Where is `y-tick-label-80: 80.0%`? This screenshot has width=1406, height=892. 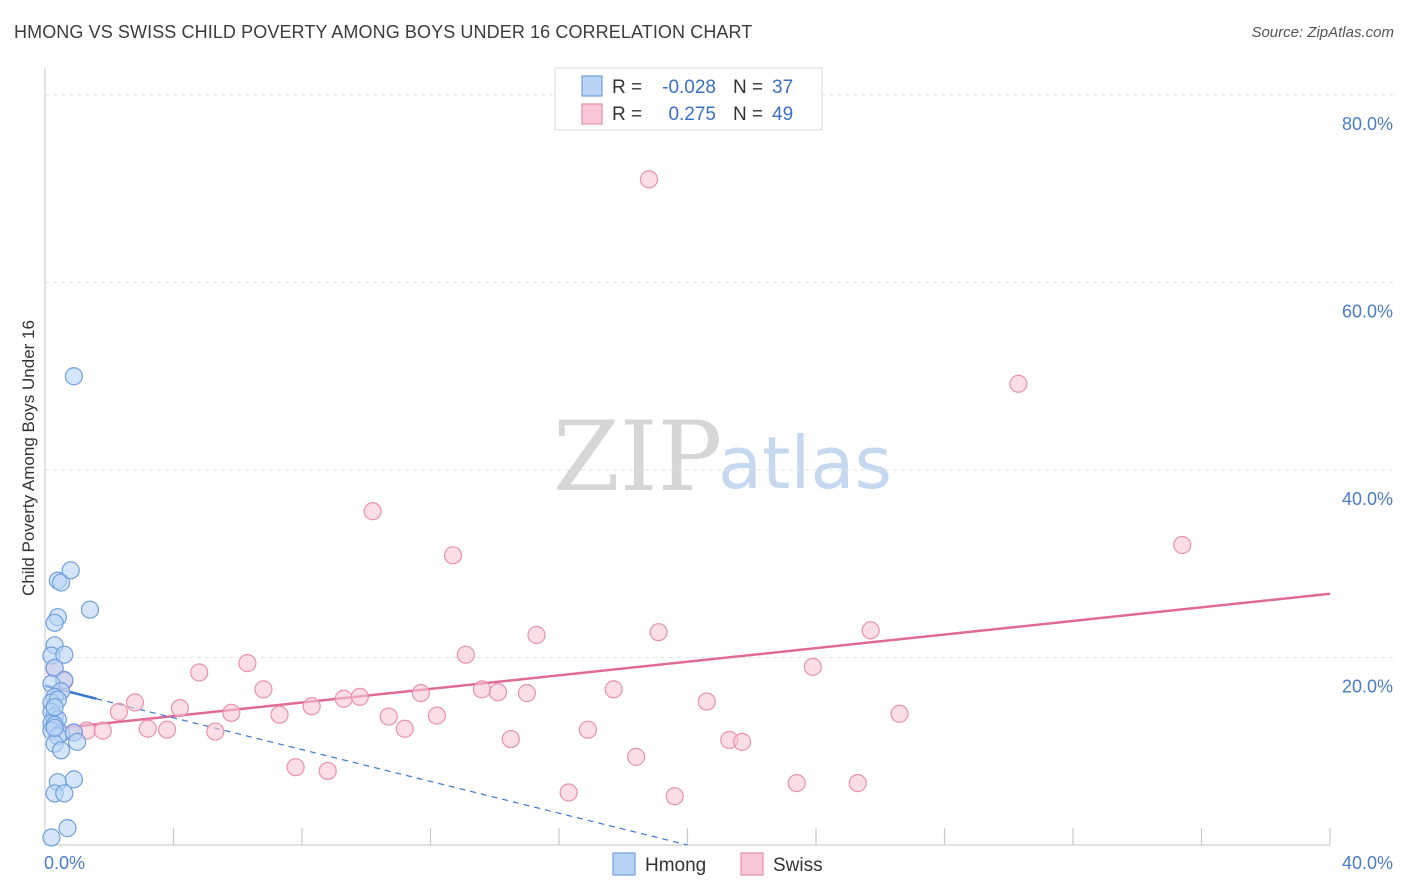 y-tick-label-80: 80.0% is located at coordinates (1367, 124).